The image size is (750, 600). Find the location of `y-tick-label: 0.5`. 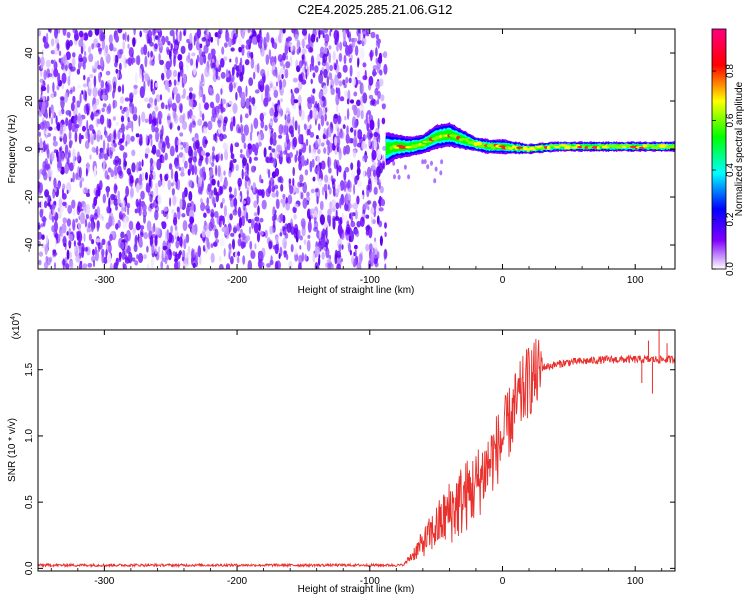

y-tick-label: 0.5 is located at coordinates (29, 502).